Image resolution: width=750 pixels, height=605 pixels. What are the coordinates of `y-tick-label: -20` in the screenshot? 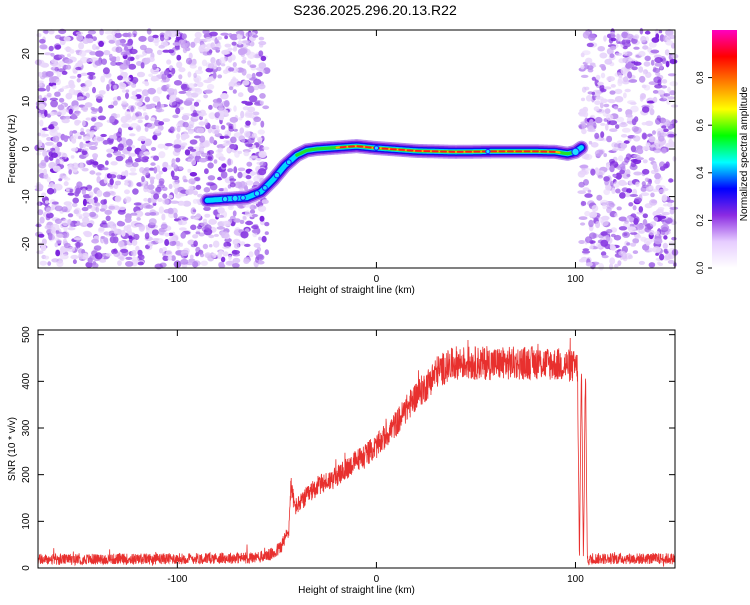 It's located at (26, 244).